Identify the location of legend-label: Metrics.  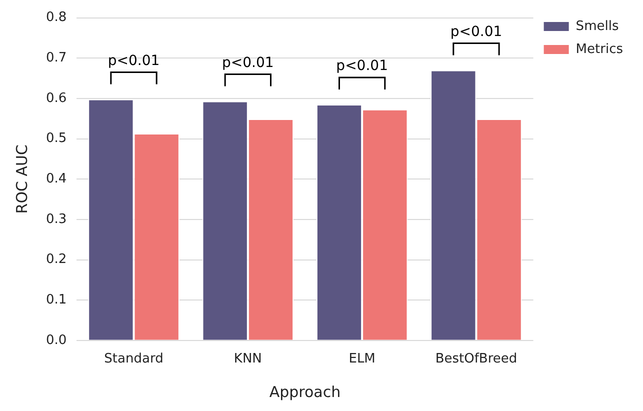
(600, 49).